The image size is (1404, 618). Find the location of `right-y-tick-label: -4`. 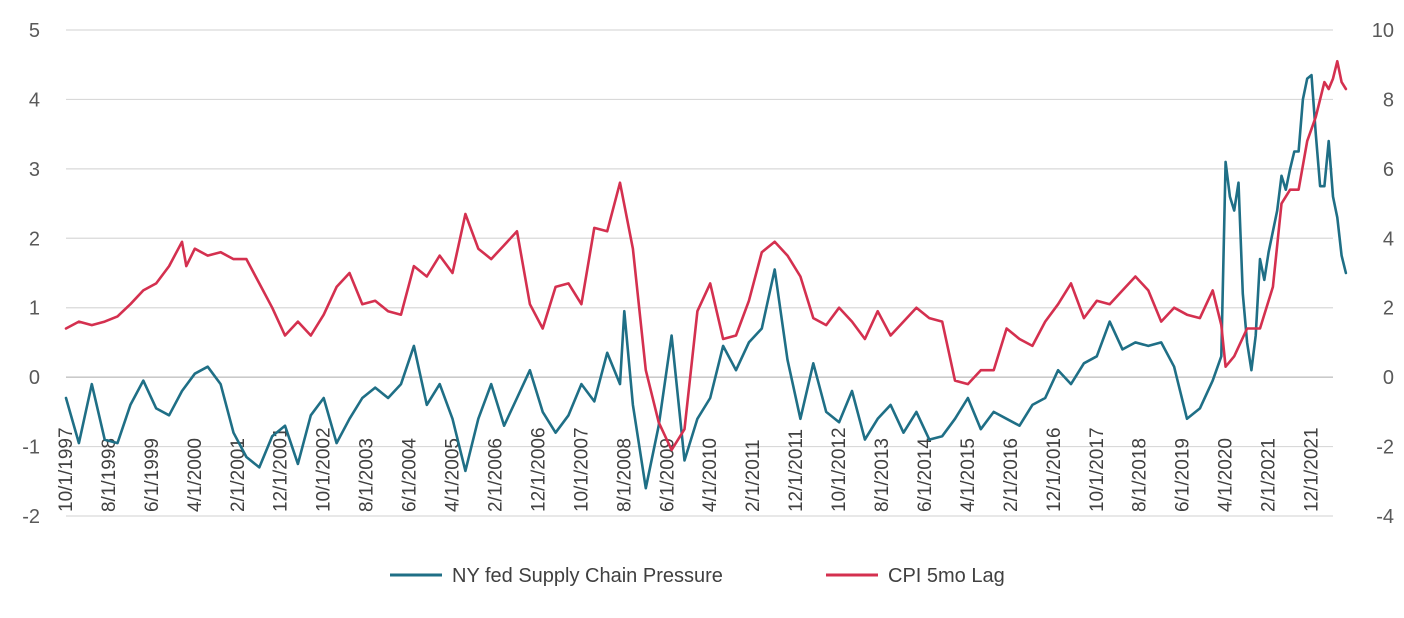

right-y-tick-label: -4 is located at coordinates (1385, 517).